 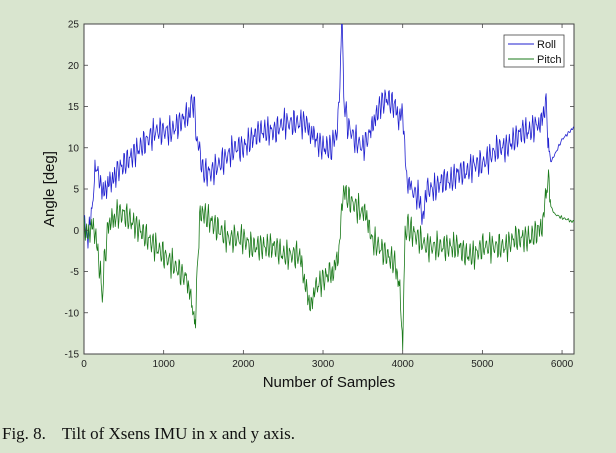 I want to click on x-tick-label: 0, so click(x=84, y=364).